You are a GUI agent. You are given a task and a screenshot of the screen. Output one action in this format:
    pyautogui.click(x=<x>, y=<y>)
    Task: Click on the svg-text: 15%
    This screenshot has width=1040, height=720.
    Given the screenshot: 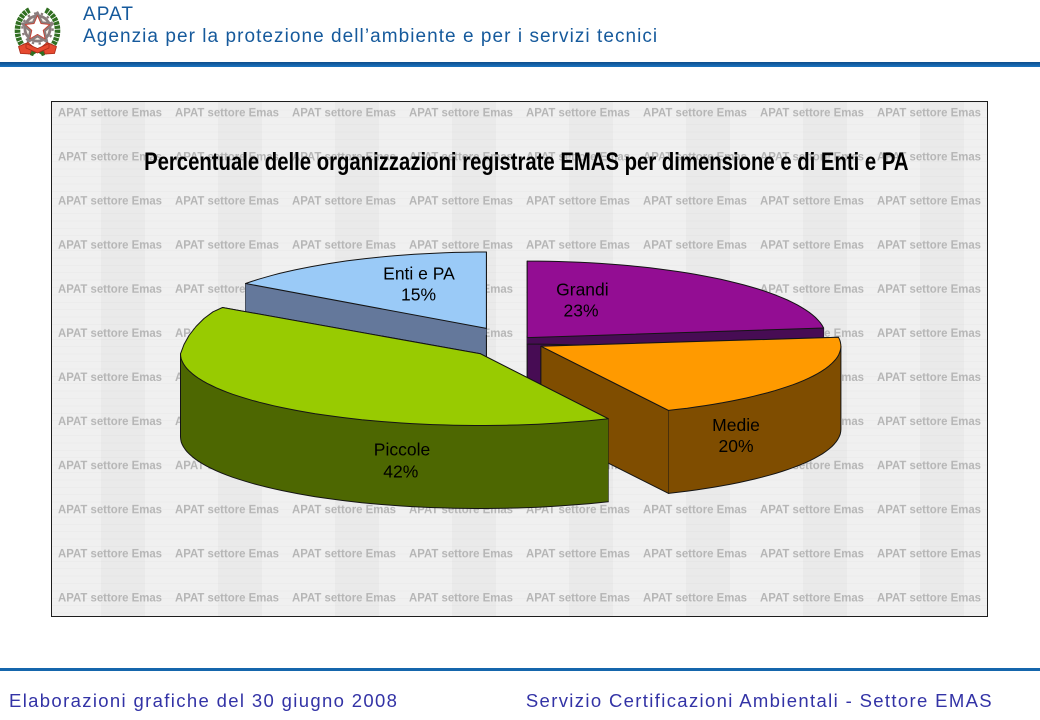 What is the action you would take?
    pyautogui.click(x=418, y=294)
    